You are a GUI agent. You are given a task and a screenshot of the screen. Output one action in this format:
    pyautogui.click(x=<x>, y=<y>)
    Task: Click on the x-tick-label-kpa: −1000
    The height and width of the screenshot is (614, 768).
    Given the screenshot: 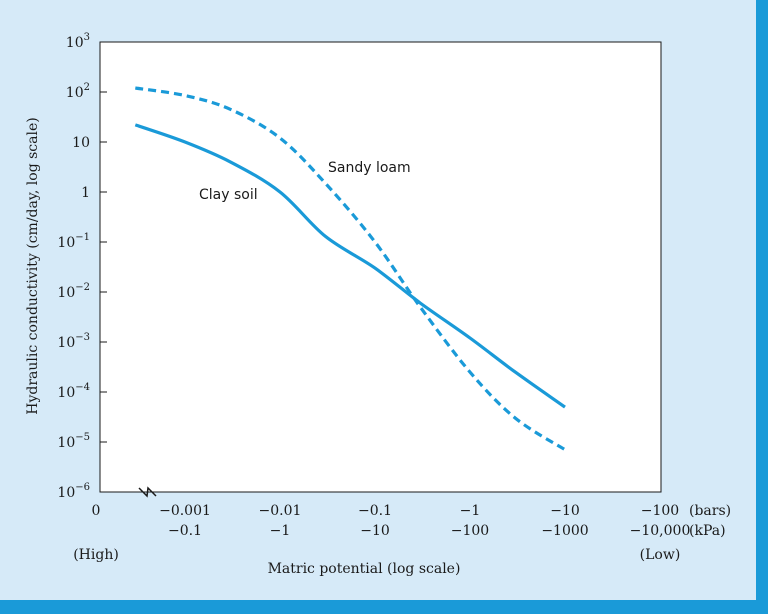 What is the action you would take?
    pyautogui.click(x=564, y=531)
    